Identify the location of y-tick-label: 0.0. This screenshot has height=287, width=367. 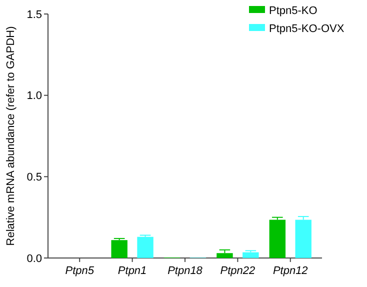
(34, 258).